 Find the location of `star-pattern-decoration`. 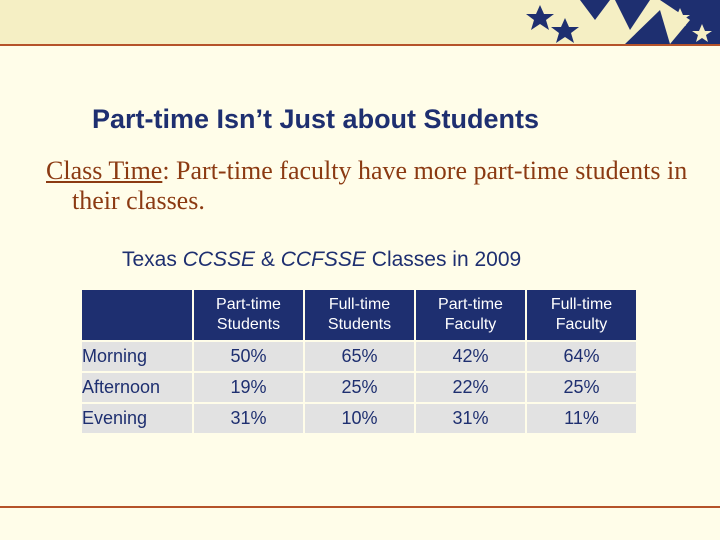

star-pattern-decoration is located at coordinates (620, 22).